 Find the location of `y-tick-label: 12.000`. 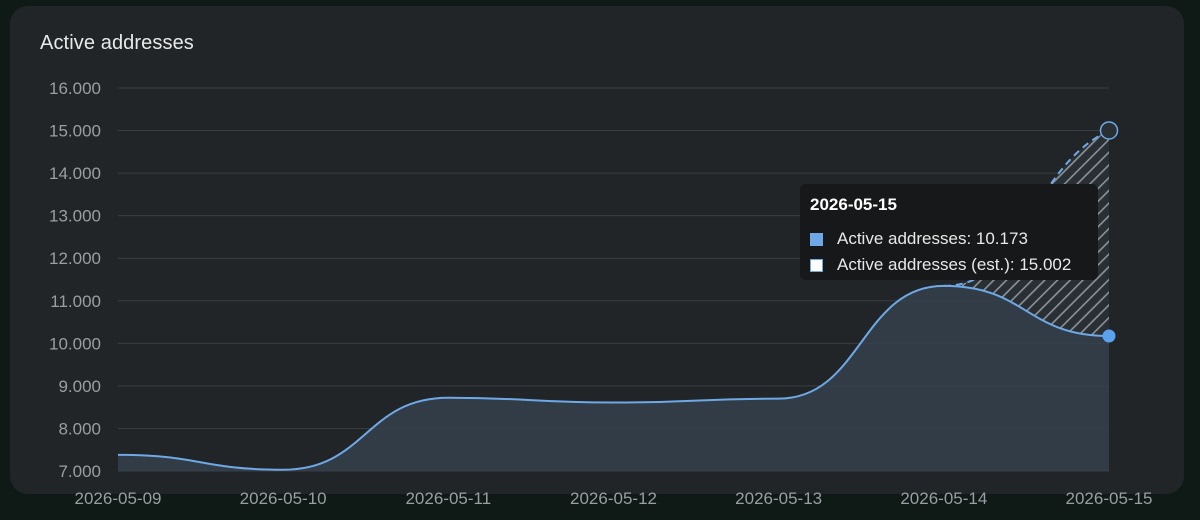

y-tick-label: 12.000 is located at coordinates (75, 258).